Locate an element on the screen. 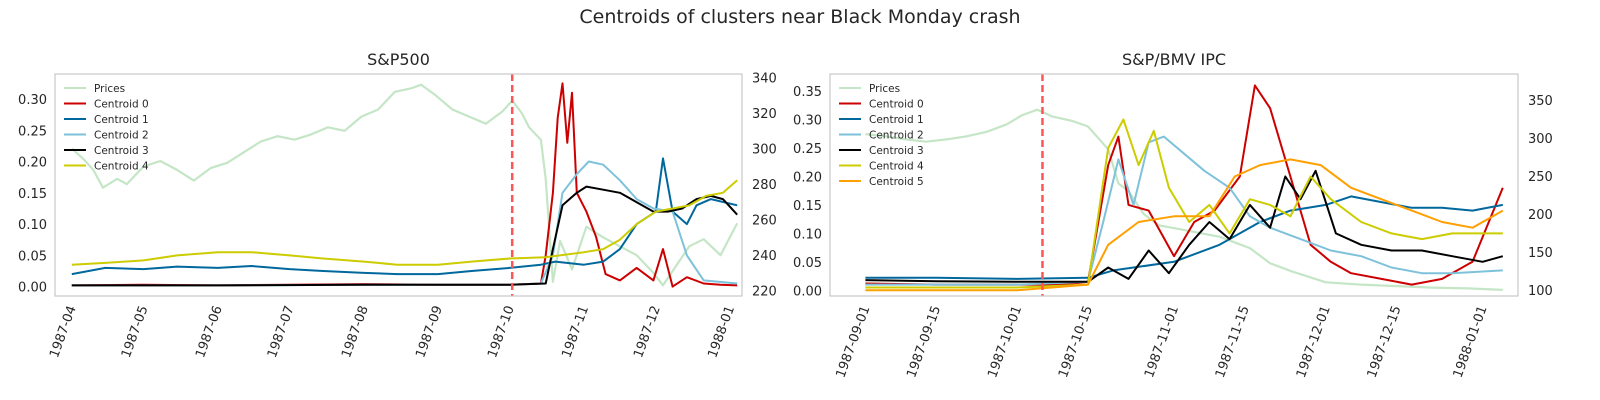 Image resolution: width=1600 pixels, height=400 pixels. x-tick-label: 1987-09-01 is located at coordinates (854, 342).